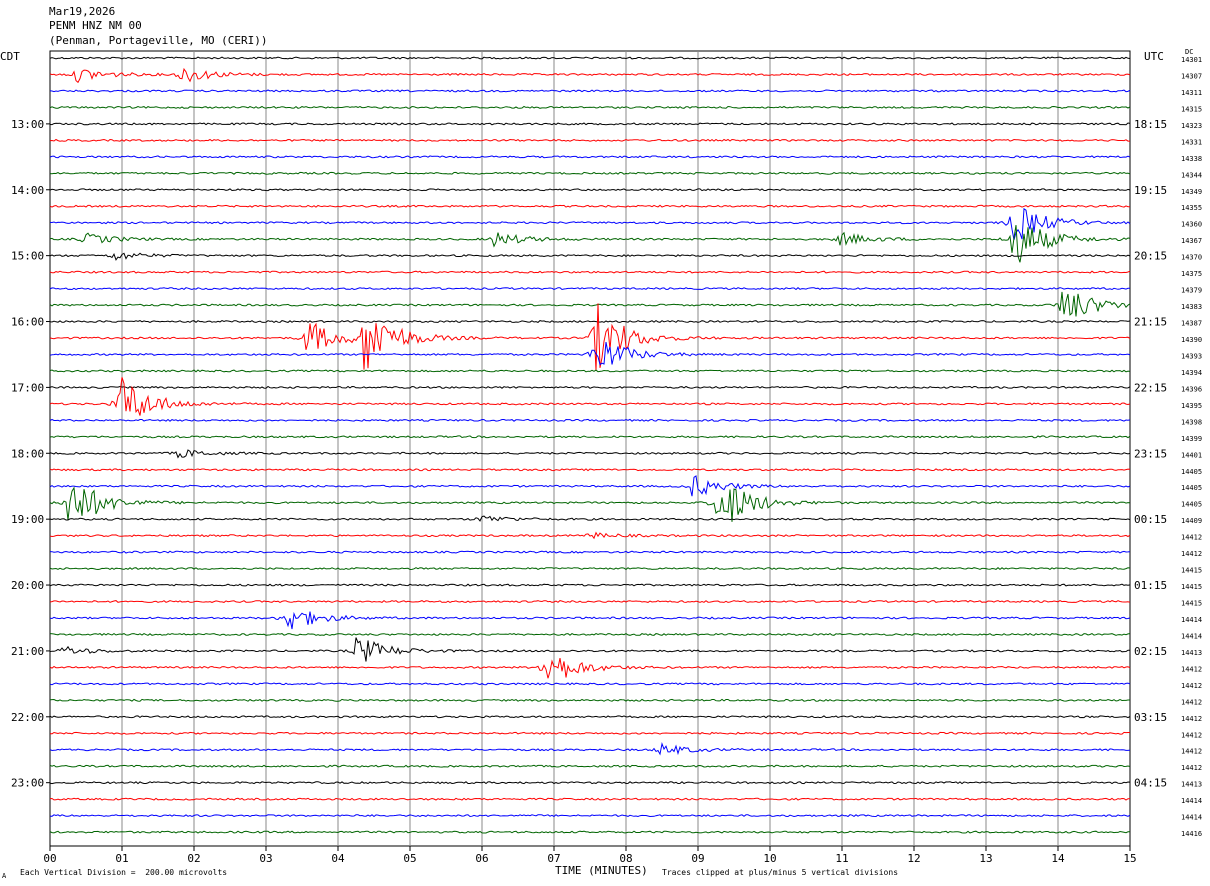 The image size is (1210, 886). Describe the element at coordinates (1191, 406) in the screenshot. I see `dc-offset-label: 14395` at that location.